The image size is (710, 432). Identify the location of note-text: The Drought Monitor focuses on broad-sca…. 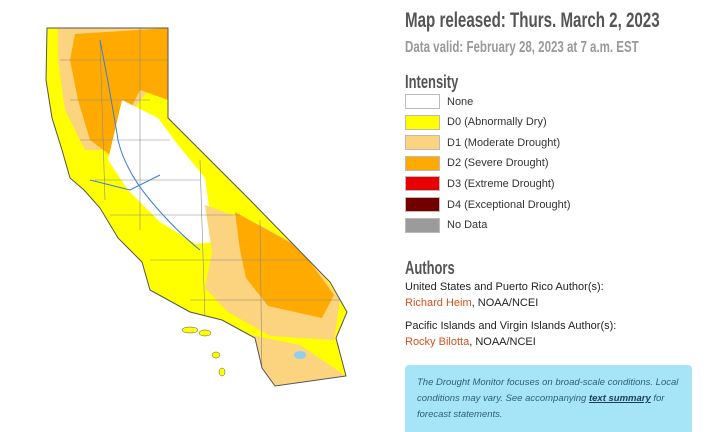
(548, 390).